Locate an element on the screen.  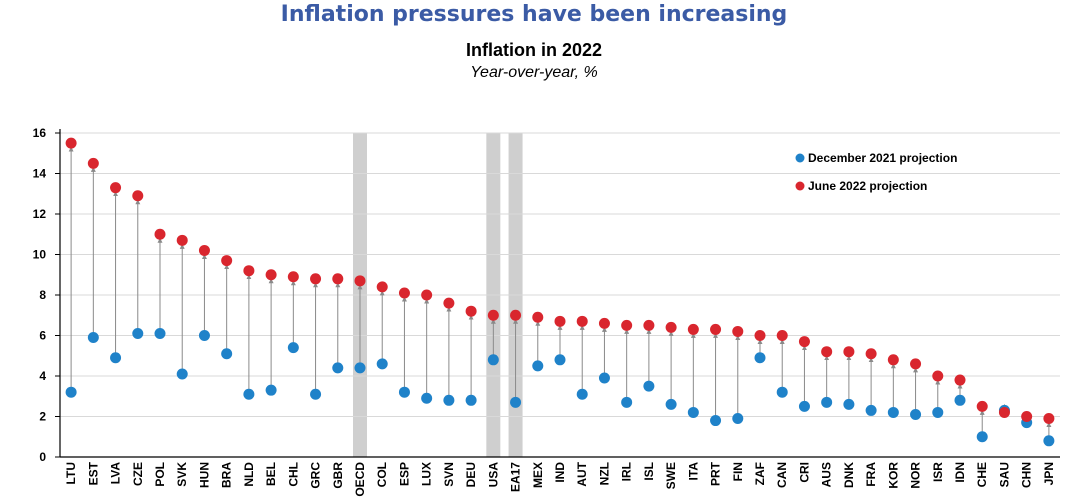
point-dec-bel is located at coordinates (271, 390).